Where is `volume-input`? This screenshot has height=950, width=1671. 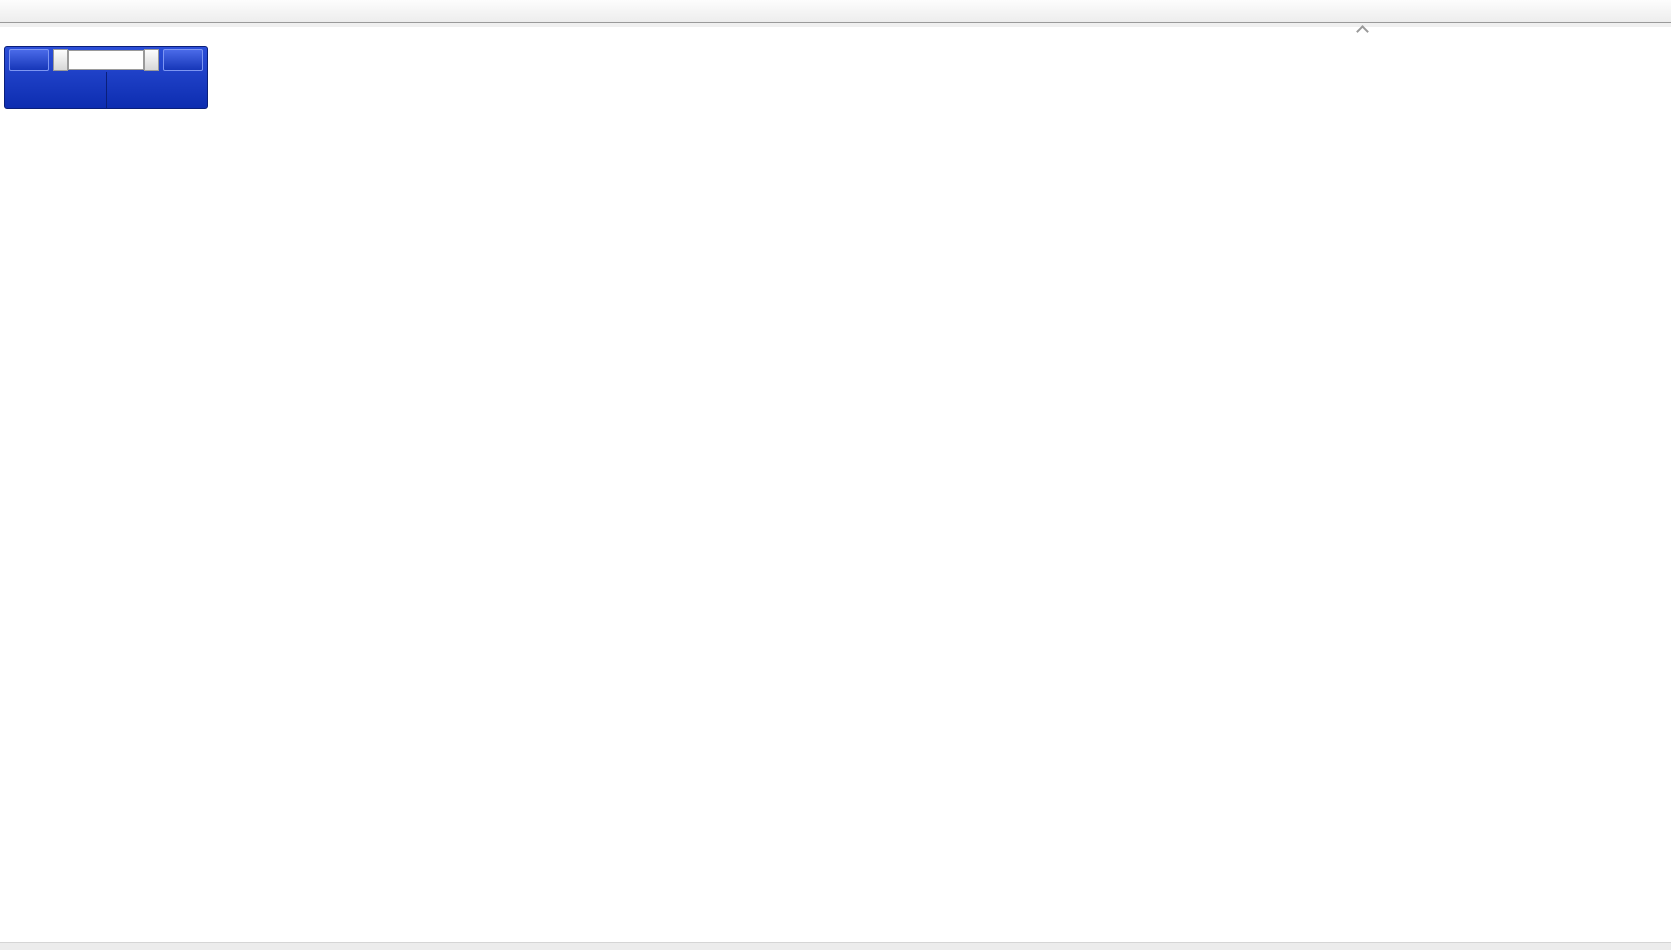 volume-input is located at coordinates (106, 60).